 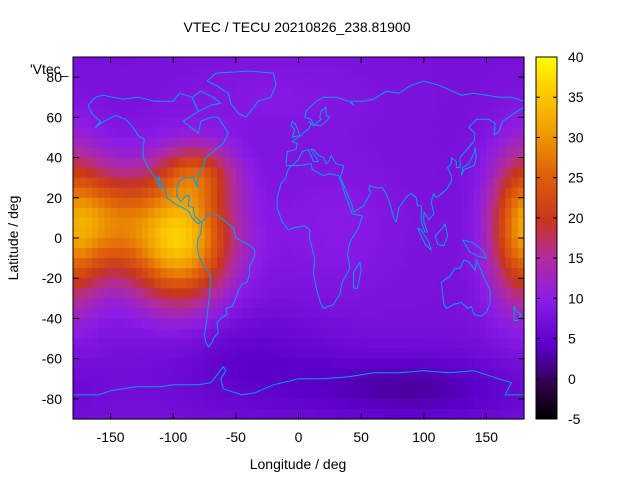 I want to click on coastline-japan, so click(x=468, y=161).